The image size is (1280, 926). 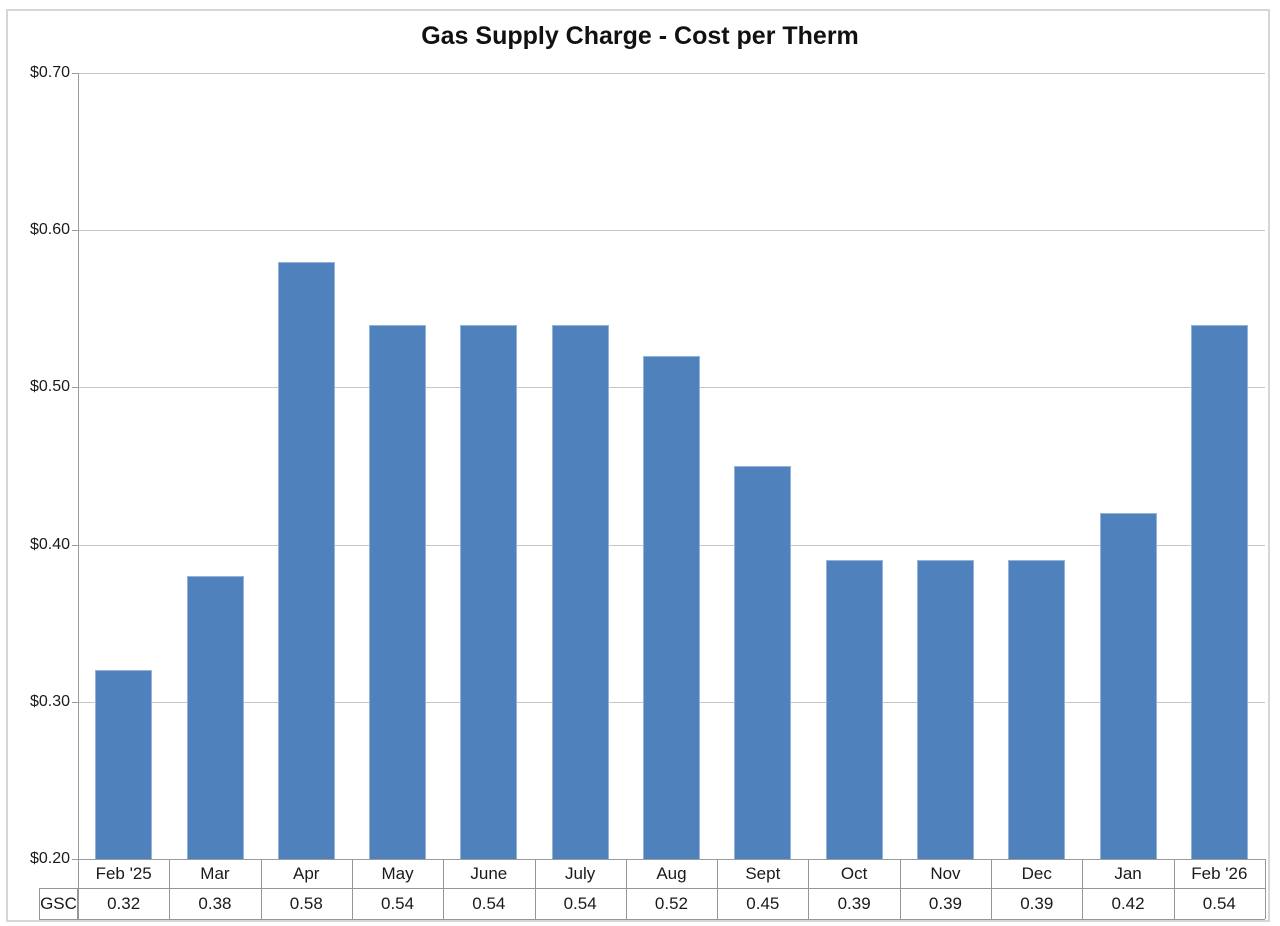 I want to click on data-table-value-cell: 0.52, so click(x=671, y=903).